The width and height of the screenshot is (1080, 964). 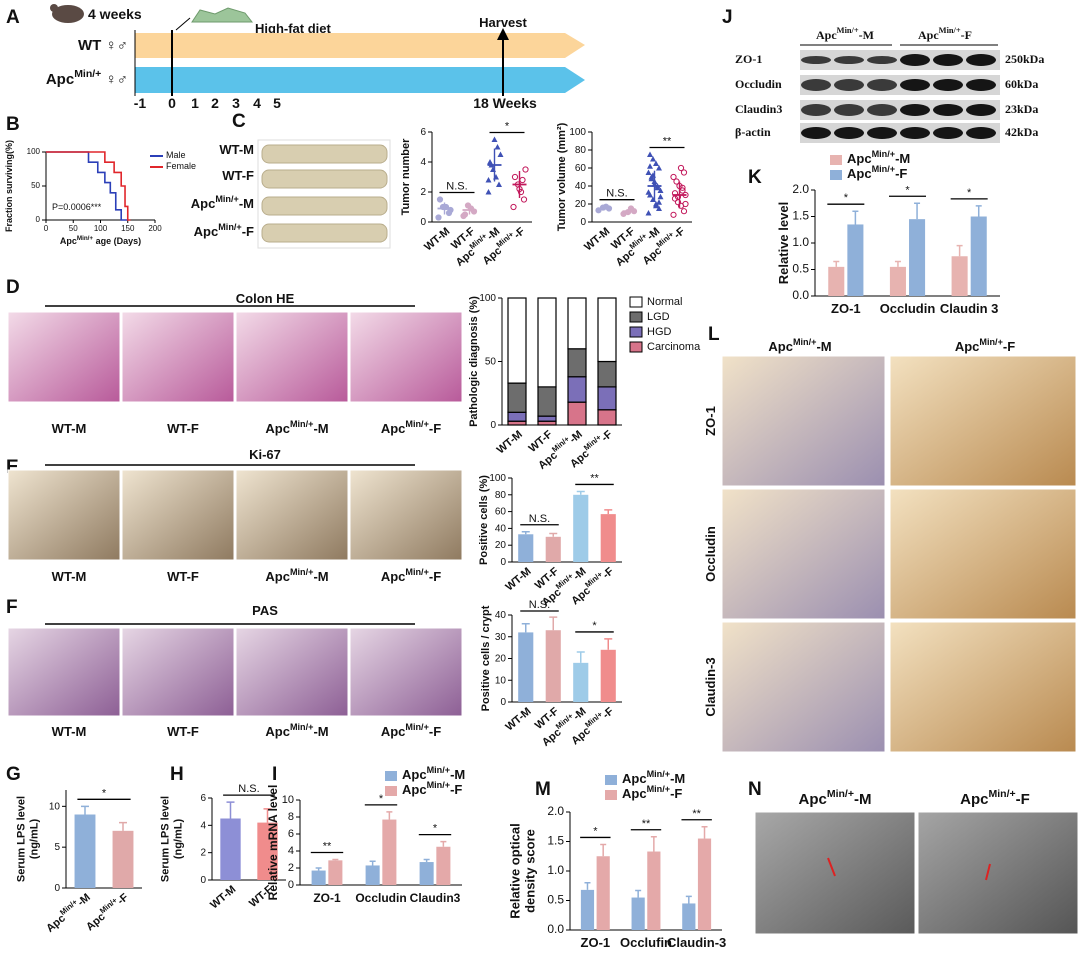 I want to click on text-run: Ki-67, so click(x=265, y=454).